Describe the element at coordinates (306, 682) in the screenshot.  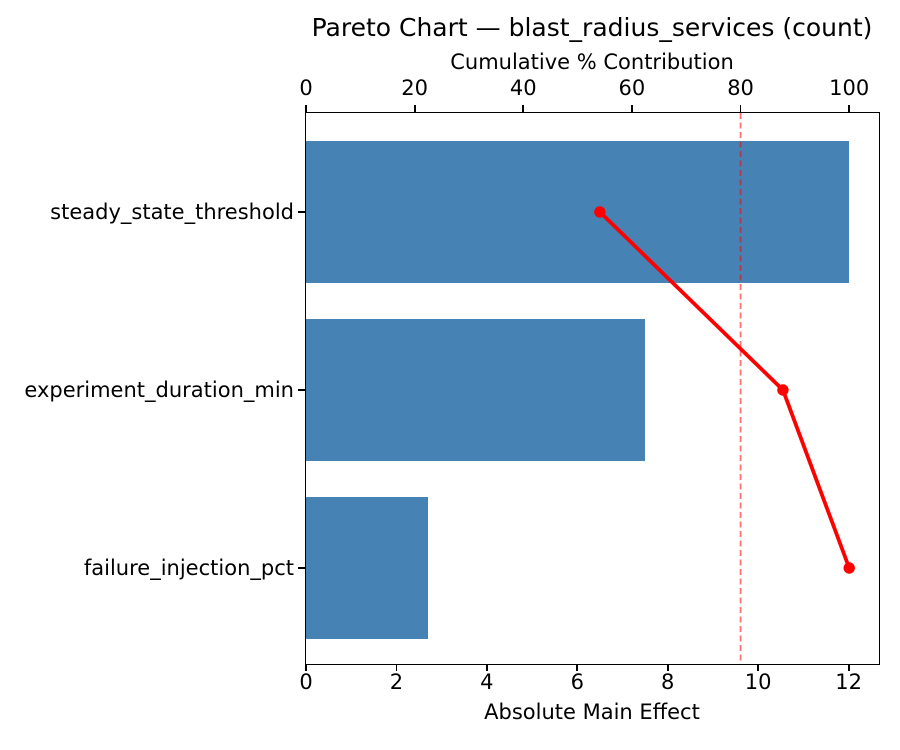
I see `x-tick-label: 0` at that location.